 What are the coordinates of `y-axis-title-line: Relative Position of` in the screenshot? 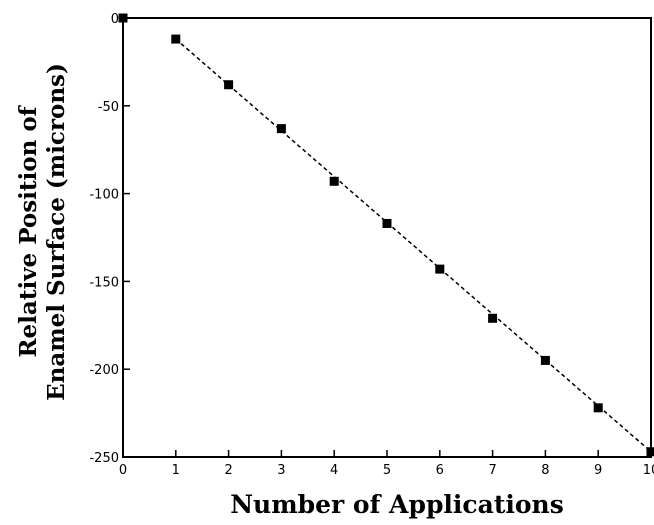 It's located at (28, 230).